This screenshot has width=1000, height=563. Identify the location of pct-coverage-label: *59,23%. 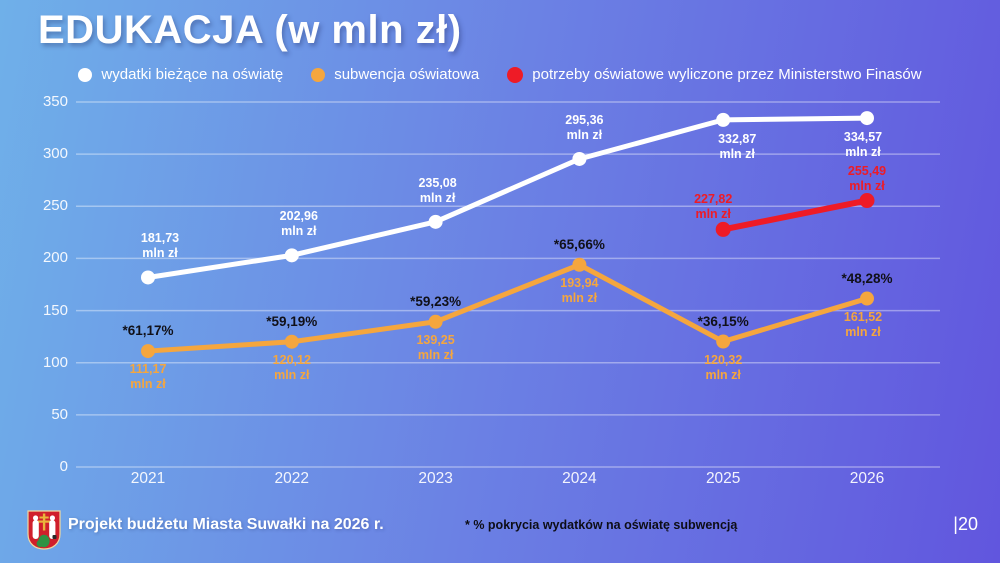
(436, 301).